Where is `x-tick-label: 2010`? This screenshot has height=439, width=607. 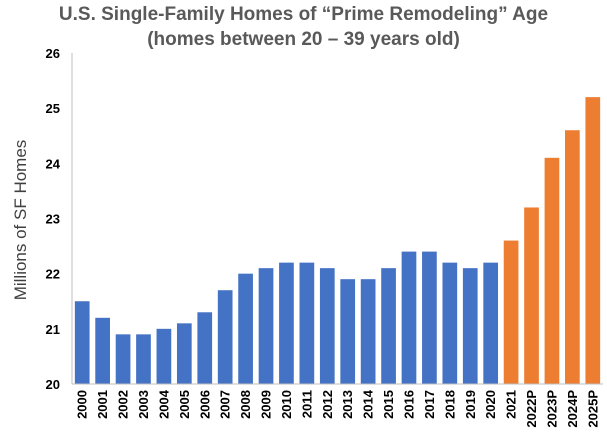 x-tick-label: 2010 is located at coordinates (286, 404).